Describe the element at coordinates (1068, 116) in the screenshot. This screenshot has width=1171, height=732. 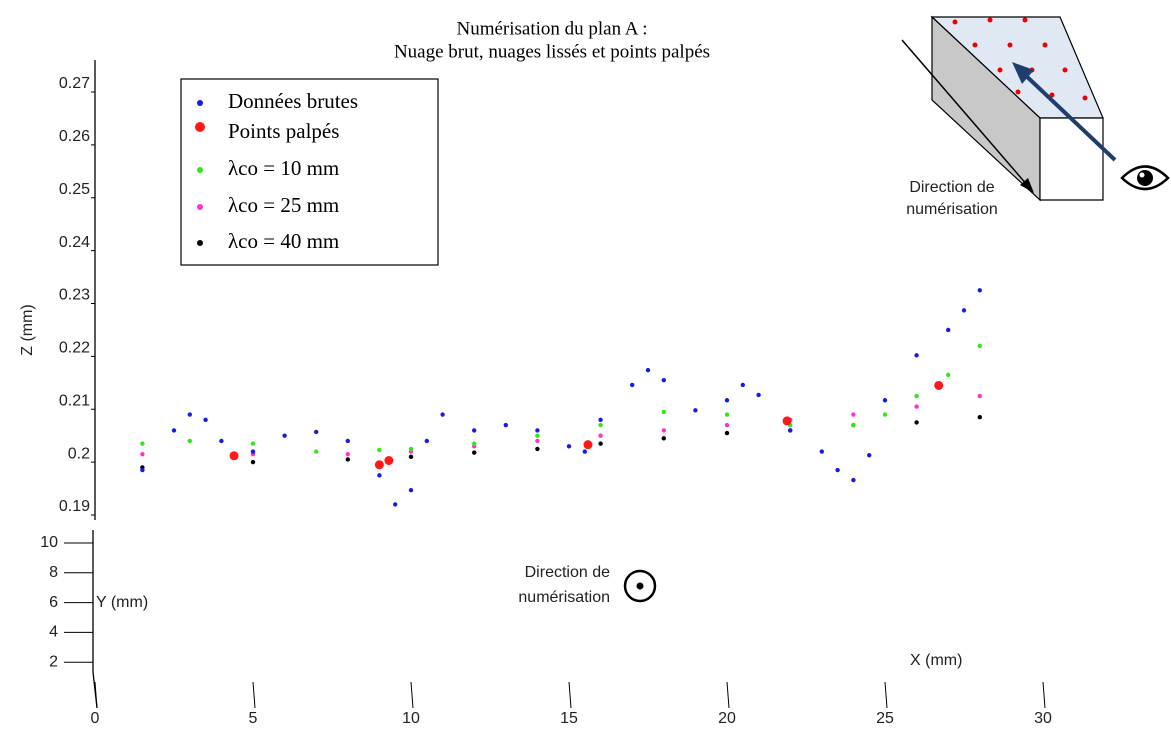
I see `view-arrow` at that location.